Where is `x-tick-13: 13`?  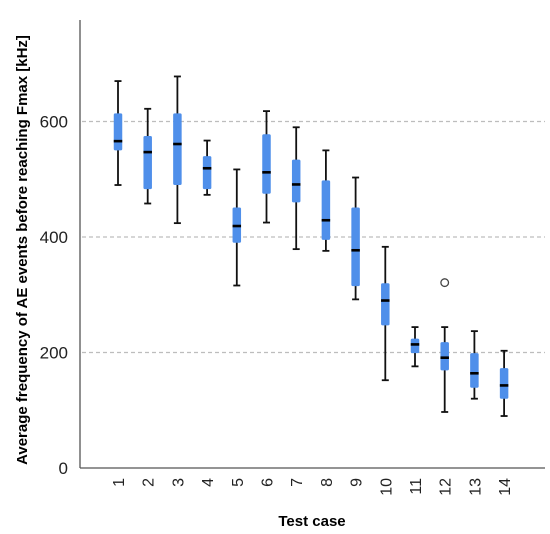 x-tick-13: 13 is located at coordinates (475, 487).